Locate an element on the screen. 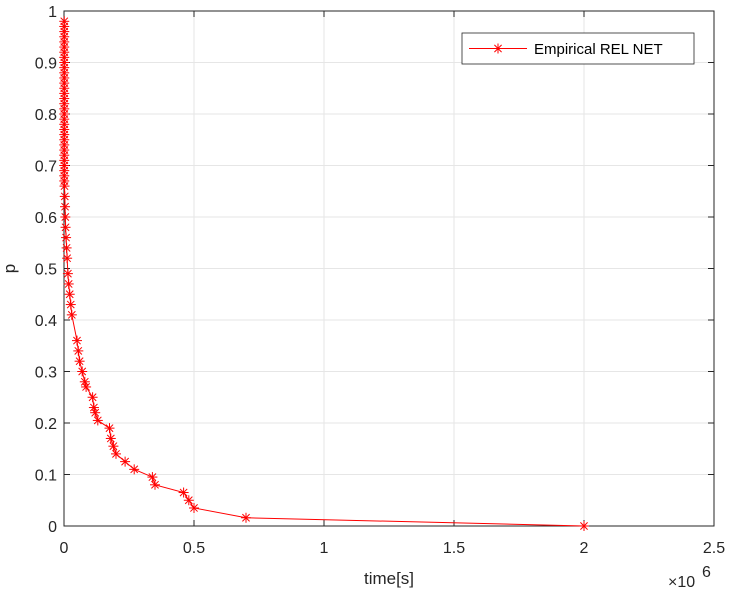 Image resolution: width=737 pixels, height=594 pixels. x-exponent-base: ×10 is located at coordinates (681, 582).